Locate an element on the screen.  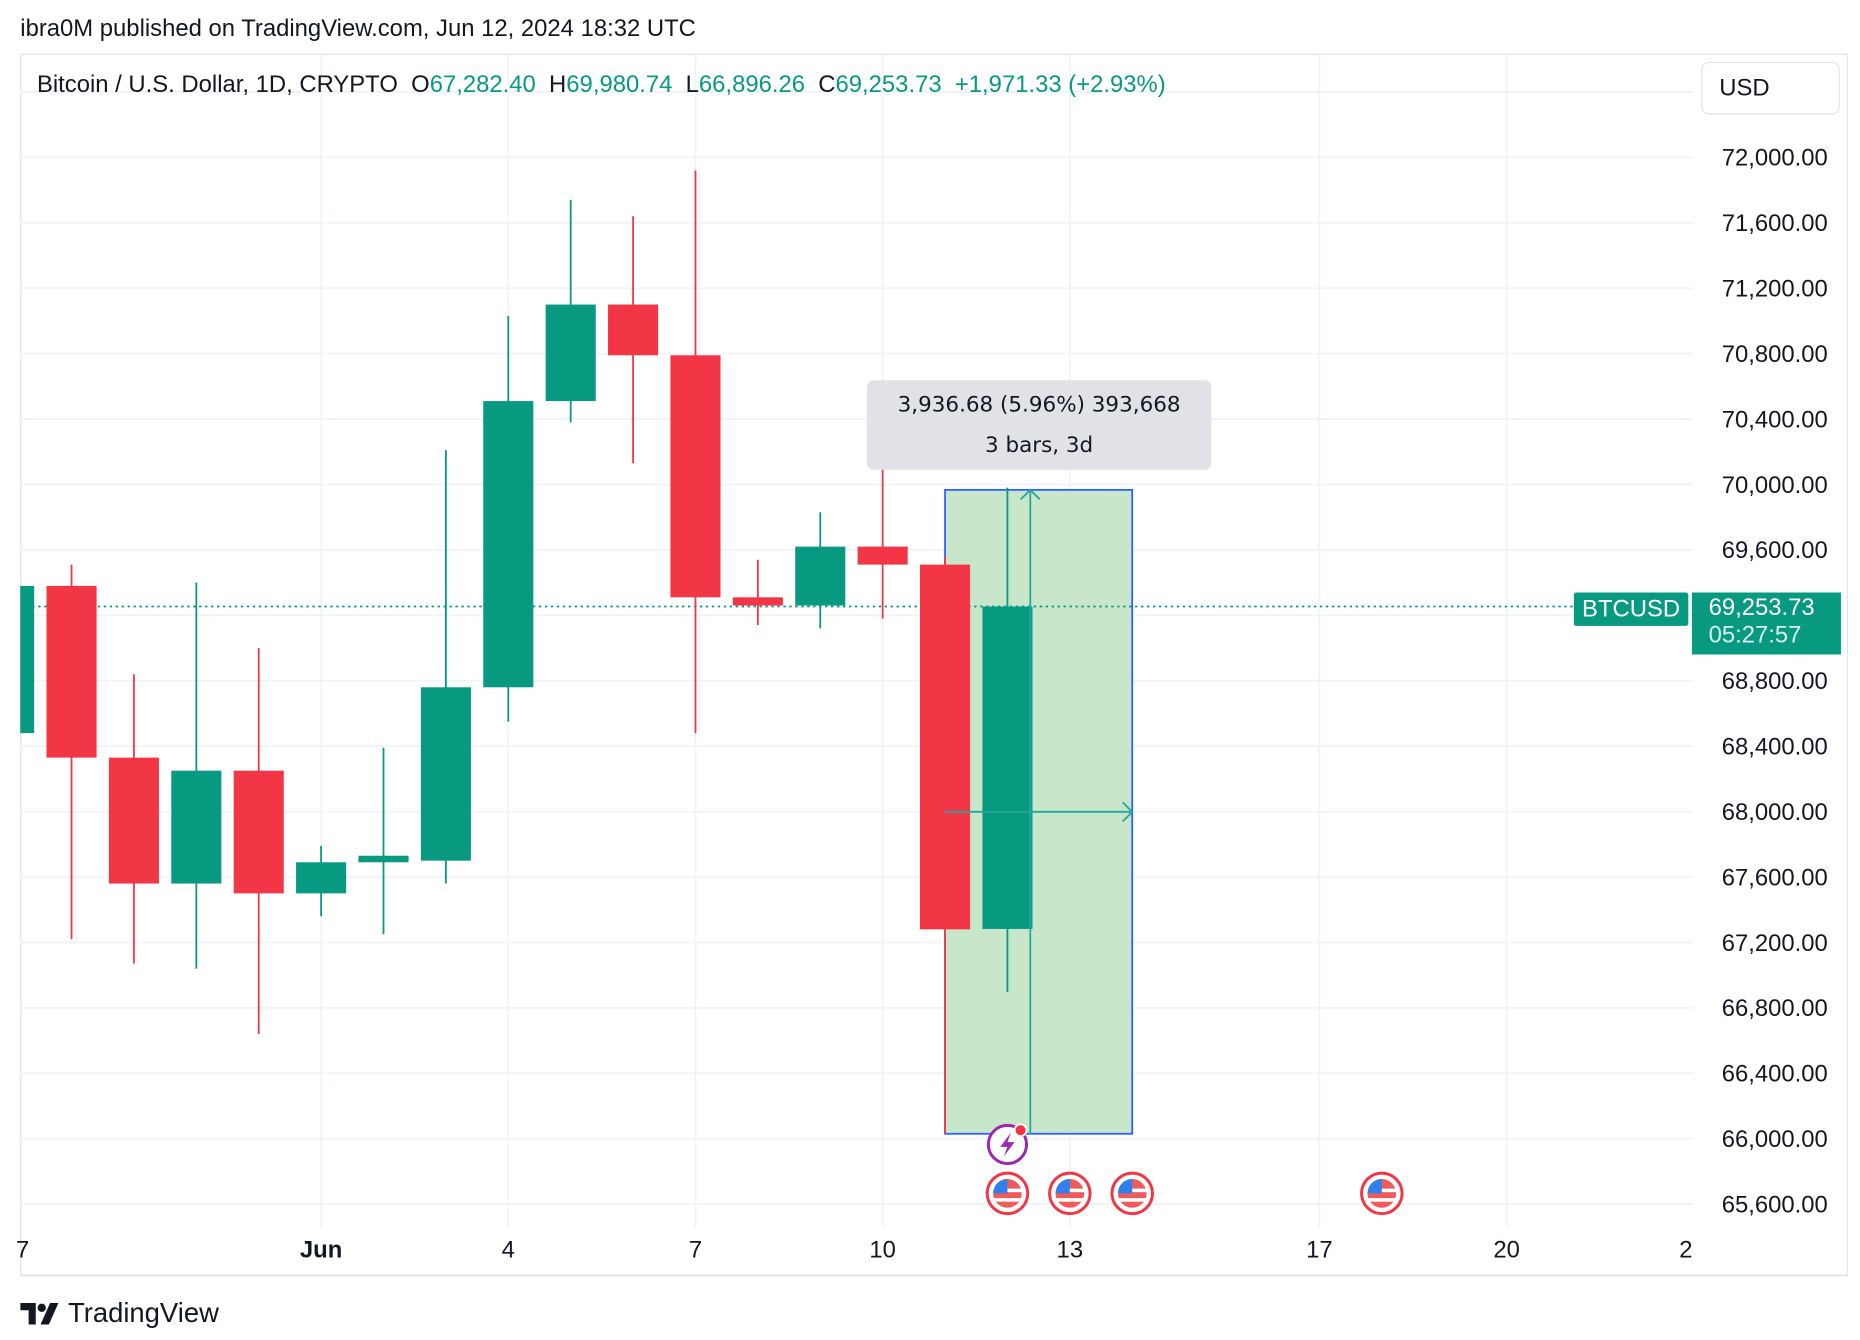
lightning-icon is located at coordinates (1007, 1144).